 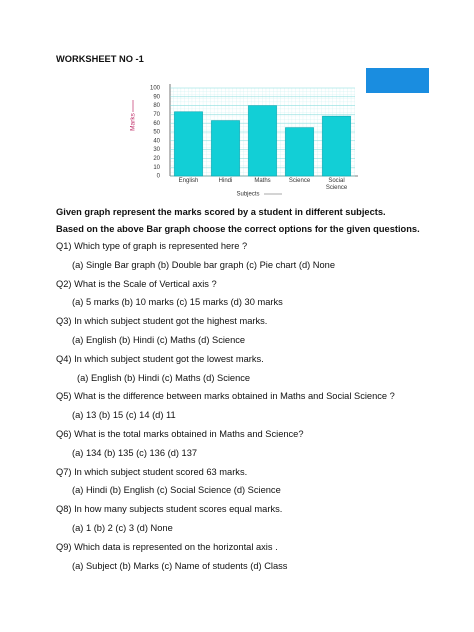 What do you see at coordinates (247, 195) in the screenshot?
I see `x-axis-label: Subjects` at bounding box center [247, 195].